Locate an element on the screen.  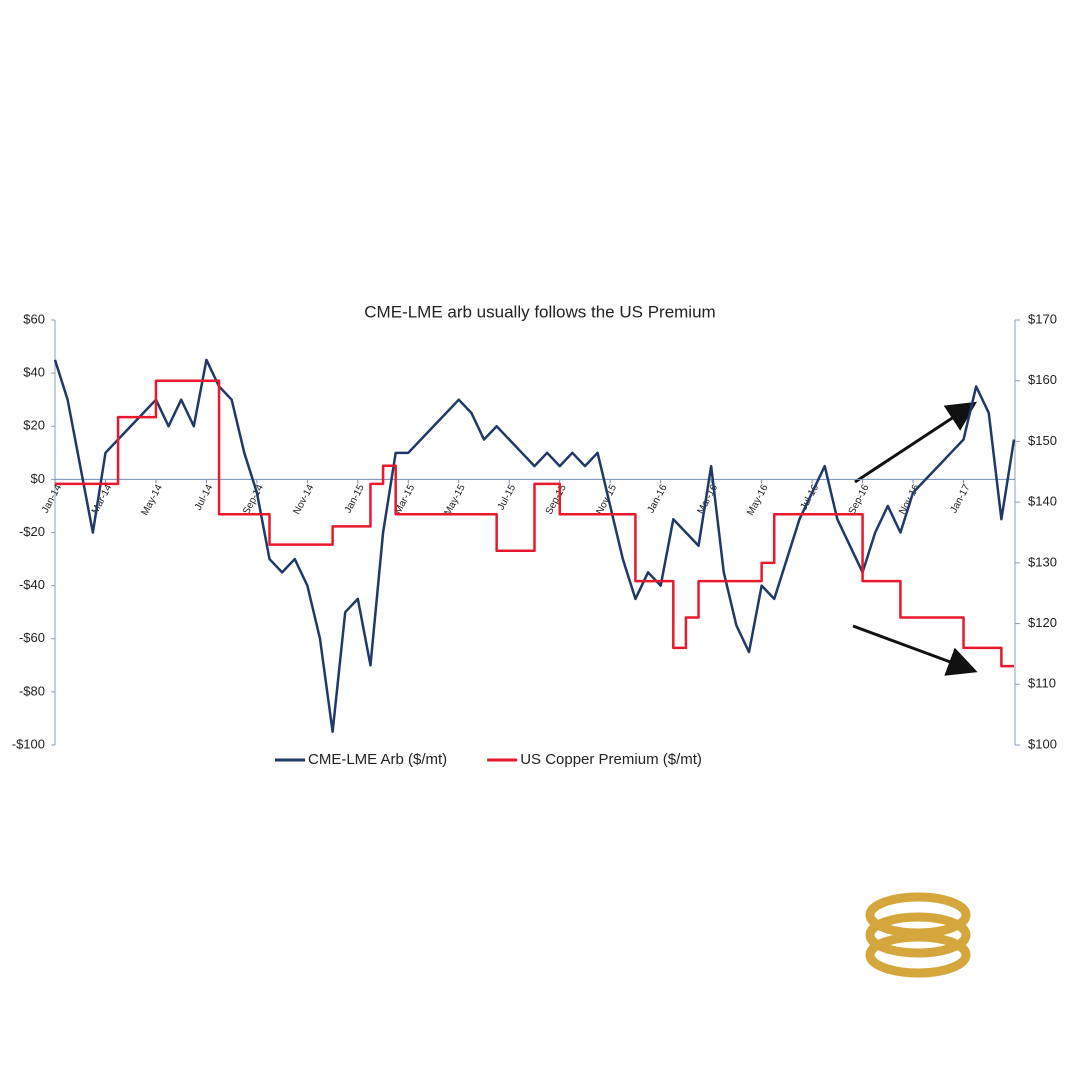
y-tick-label: -$100 is located at coordinates (28, 743).